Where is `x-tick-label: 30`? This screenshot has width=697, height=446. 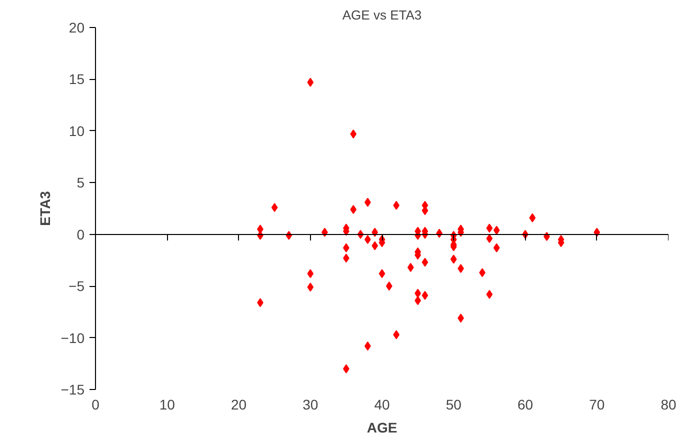 x-tick-label: 30 is located at coordinates (310, 404).